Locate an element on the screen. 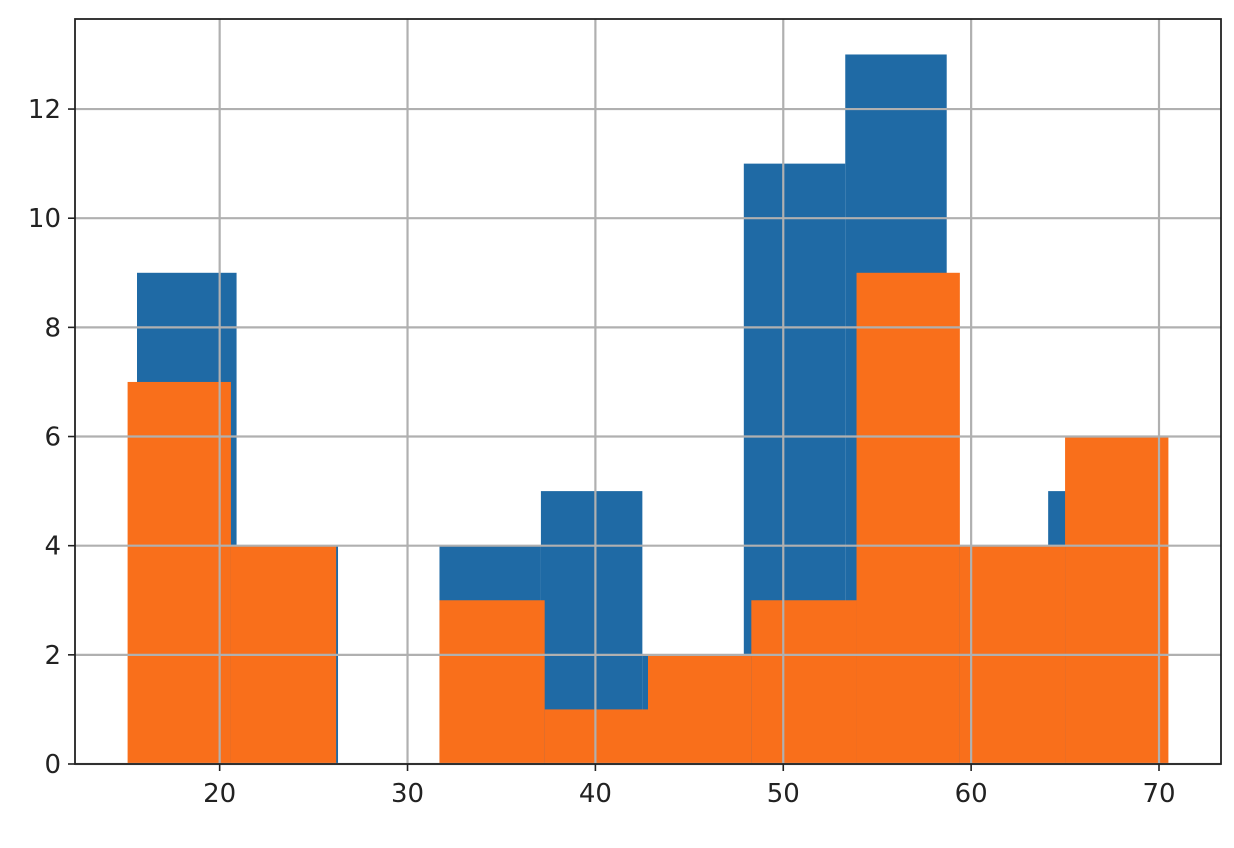 The height and width of the screenshot is (848, 1234). x-tick-label: 70 is located at coordinates (1158, 794).